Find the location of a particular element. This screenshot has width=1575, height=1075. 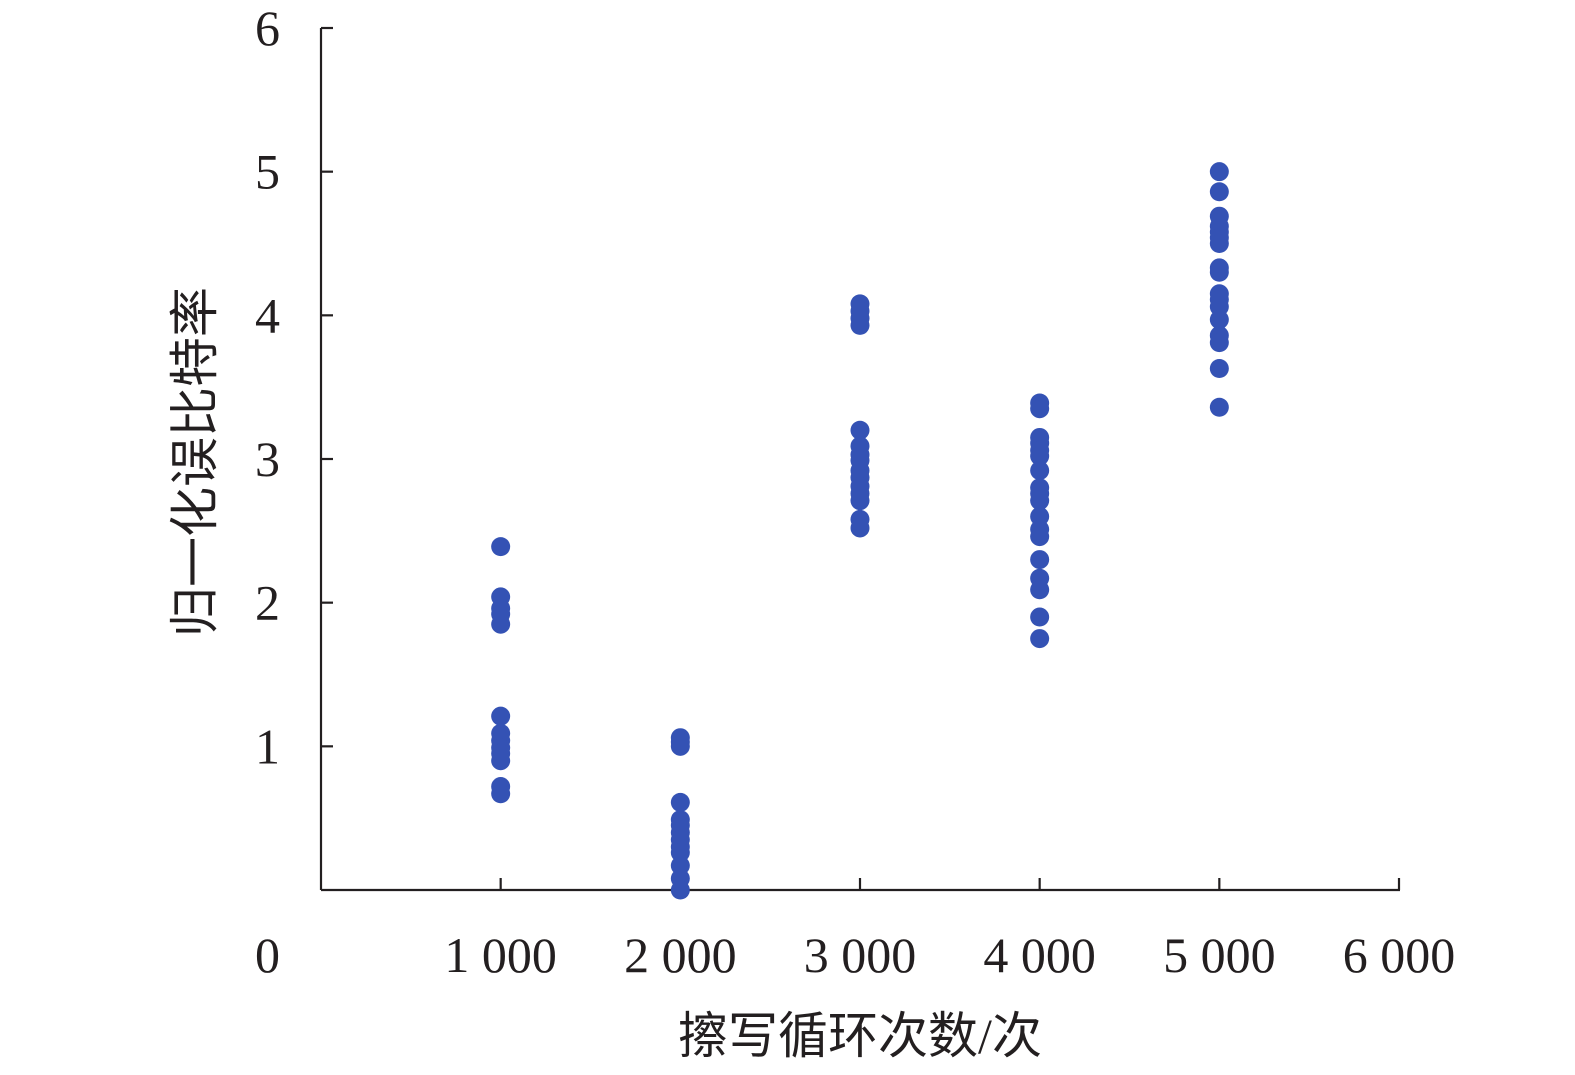

y-tick-label: 2 is located at coordinates (267, 603).